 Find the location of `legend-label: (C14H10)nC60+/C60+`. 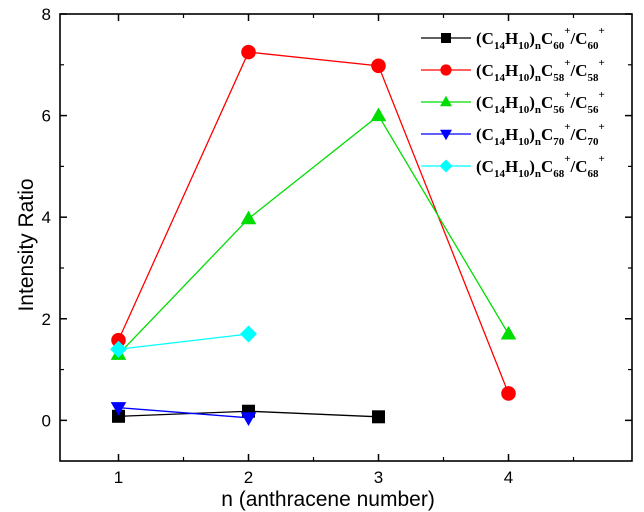

legend-label: (C14H10)nC60+/C60+ is located at coordinates (540, 38).